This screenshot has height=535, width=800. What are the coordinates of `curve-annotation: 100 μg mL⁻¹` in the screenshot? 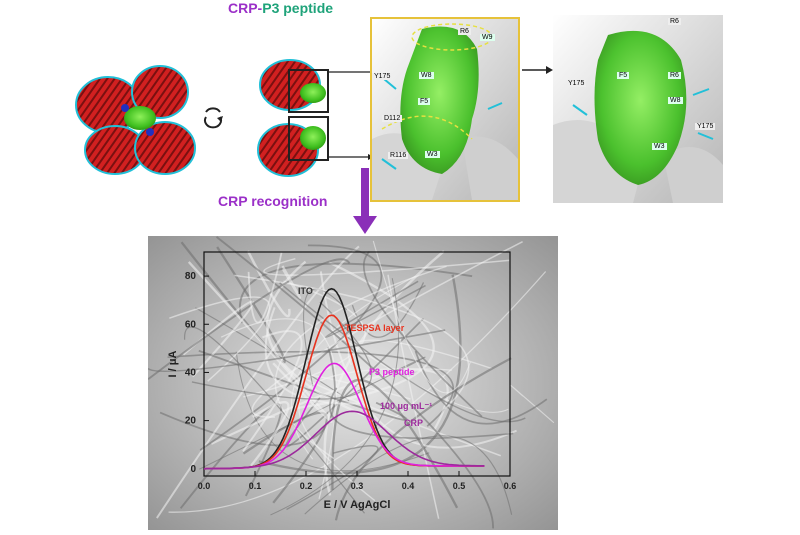 It's located at (406, 406).